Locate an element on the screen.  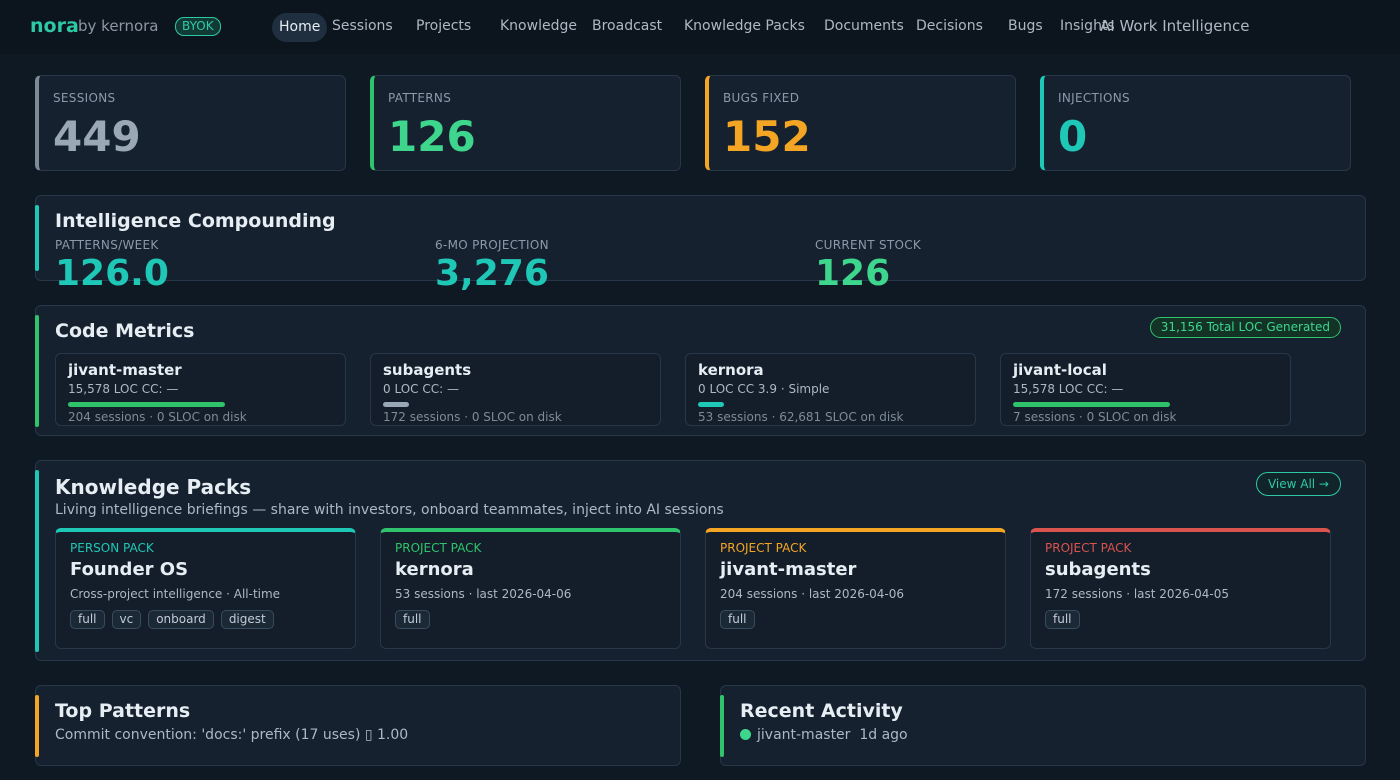
stat-card-patterns: PATTERNS 126 is located at coordinates (525, 123).